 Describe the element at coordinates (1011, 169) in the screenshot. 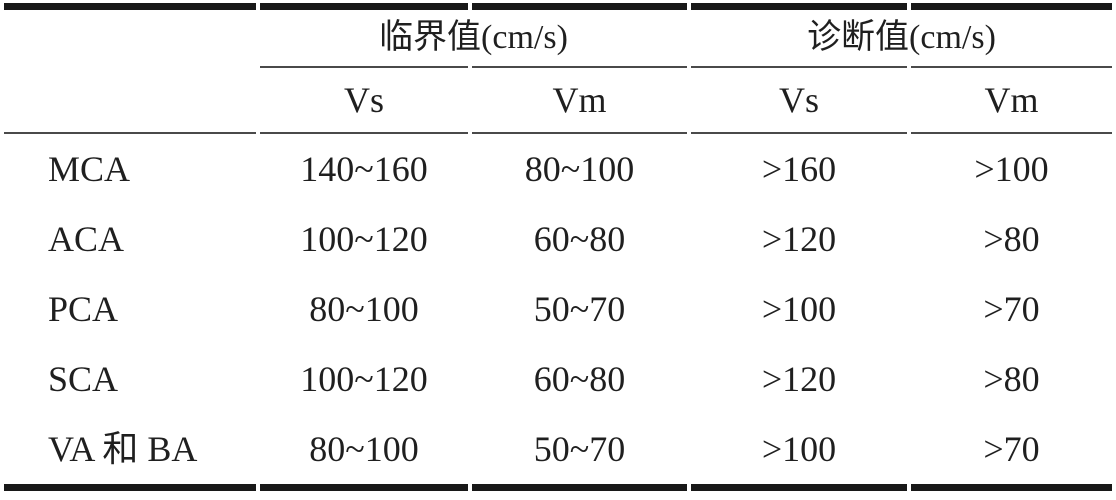

I see `cell-diagnostic-vm: >100` at that location.